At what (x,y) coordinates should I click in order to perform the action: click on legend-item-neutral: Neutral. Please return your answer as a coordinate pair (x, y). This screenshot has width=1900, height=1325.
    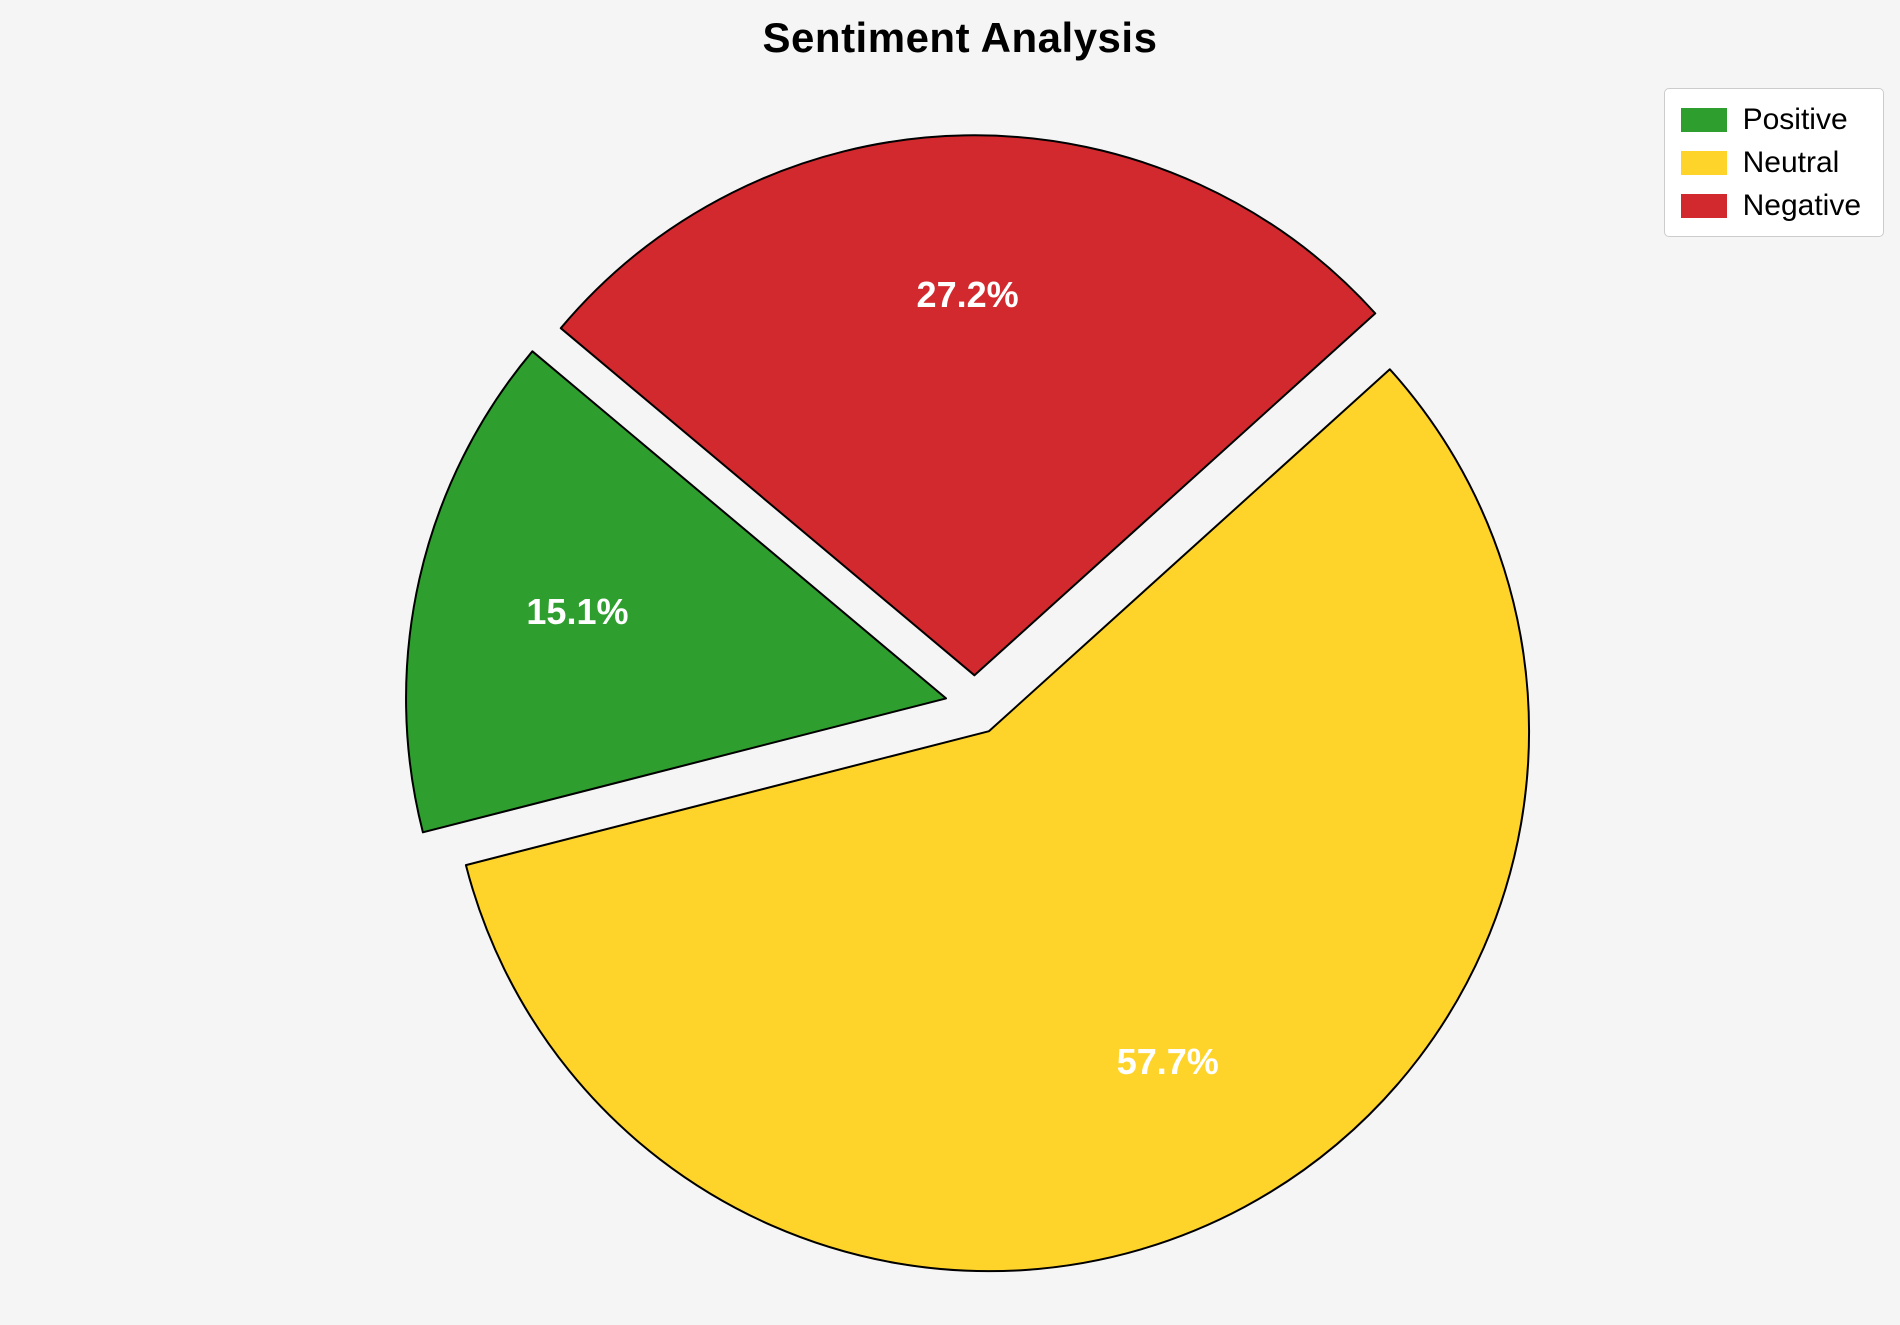
    Looking at the image, I should click on (1770, 162).